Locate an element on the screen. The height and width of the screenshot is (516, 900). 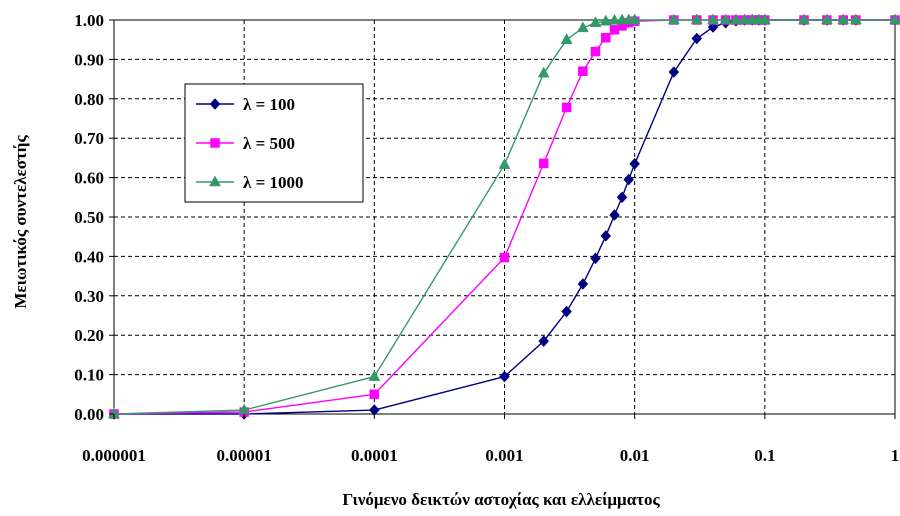
legend-label-1: λ = 100 is located at coordinates (269, 104).